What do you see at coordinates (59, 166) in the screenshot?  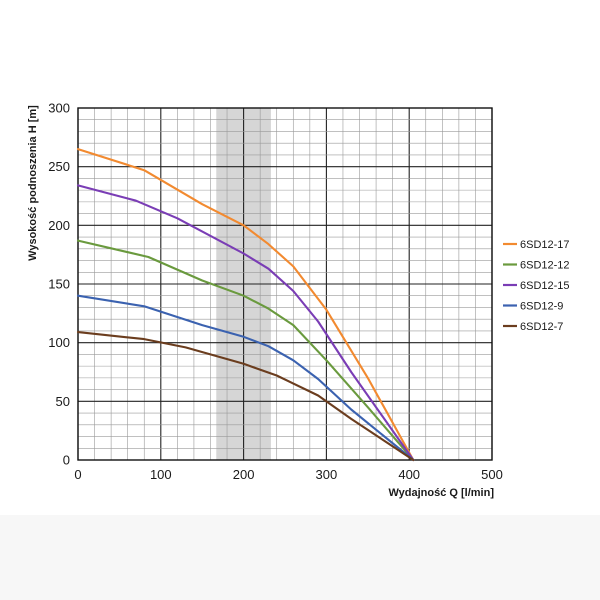 I see `y-tick-label: 250` at bounding box center [59, 166].